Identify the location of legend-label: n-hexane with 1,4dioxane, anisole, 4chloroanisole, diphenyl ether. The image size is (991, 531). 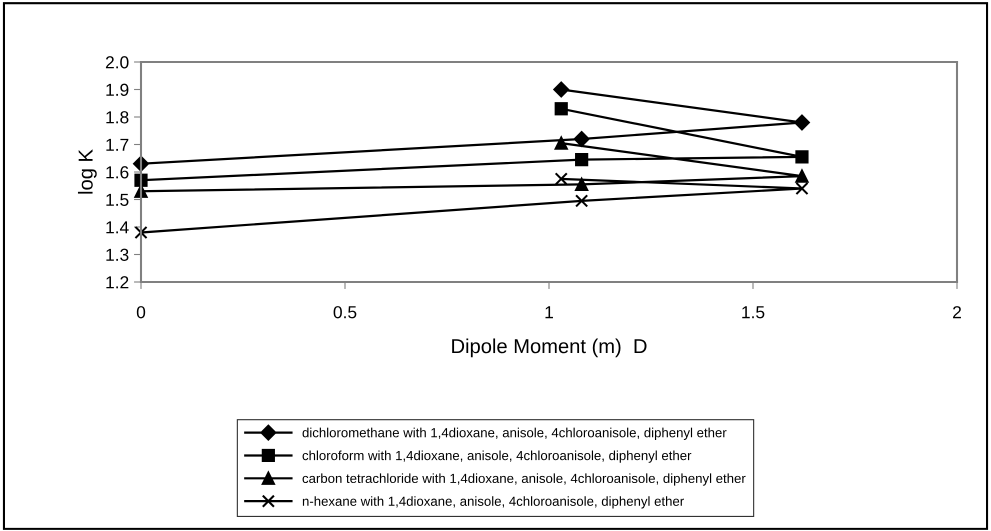
(493, 502).